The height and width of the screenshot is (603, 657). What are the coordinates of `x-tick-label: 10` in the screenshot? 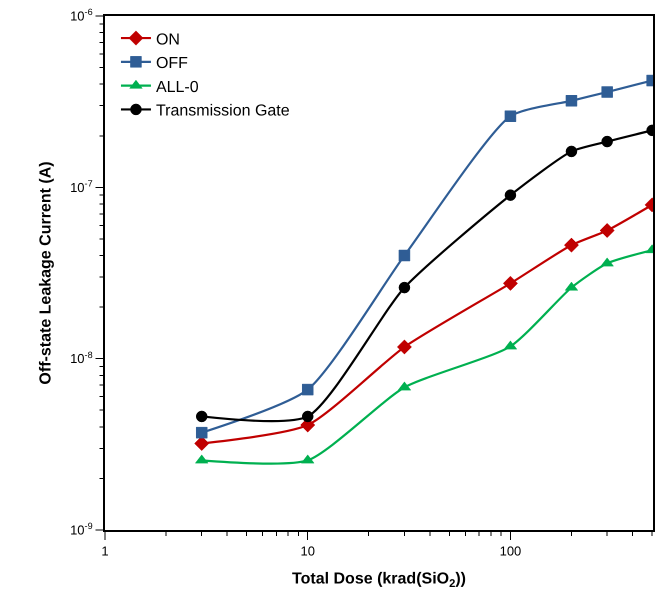 It's located at (307, 550).